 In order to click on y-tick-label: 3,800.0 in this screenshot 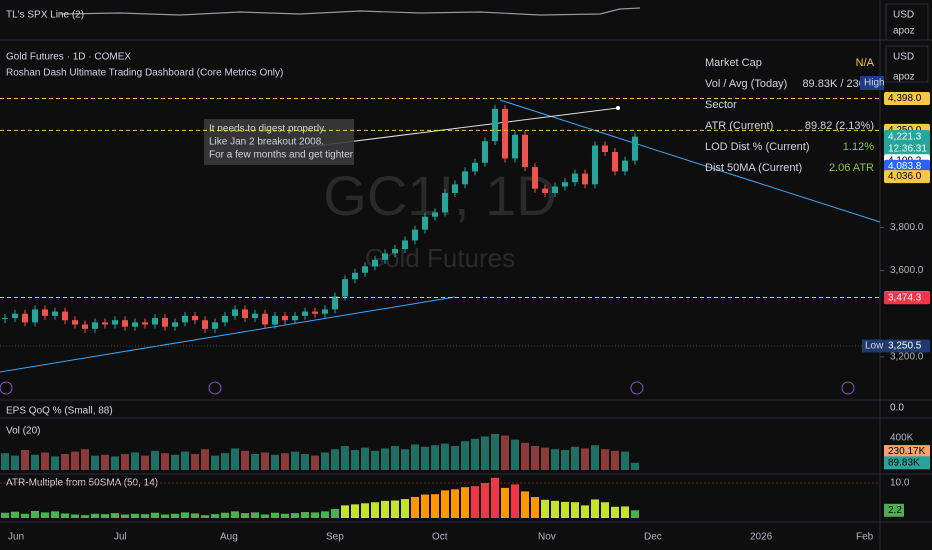, I will do `click(907, 227)`.